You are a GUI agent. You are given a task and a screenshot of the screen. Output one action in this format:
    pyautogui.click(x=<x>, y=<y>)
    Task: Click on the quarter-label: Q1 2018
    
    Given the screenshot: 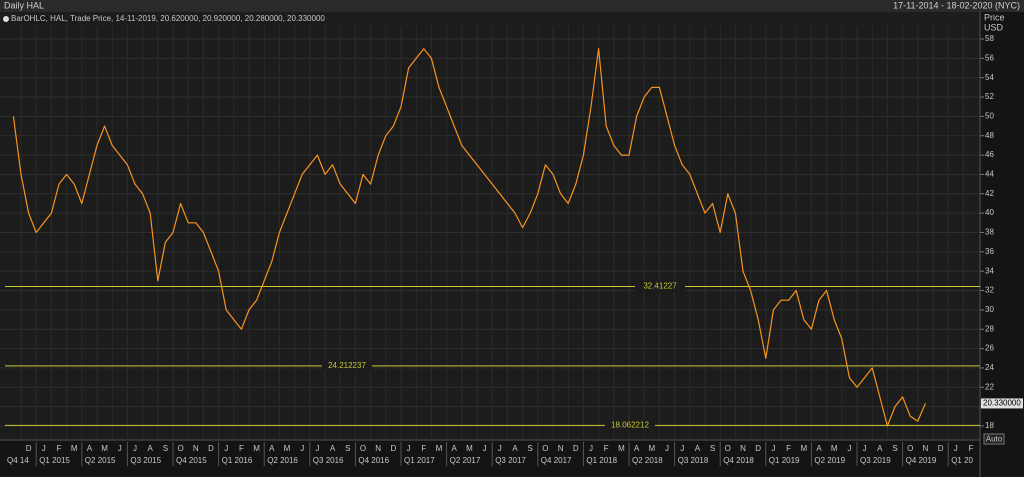 What is the action you would take?
    pyautogui.click(x=601, y=460)
    